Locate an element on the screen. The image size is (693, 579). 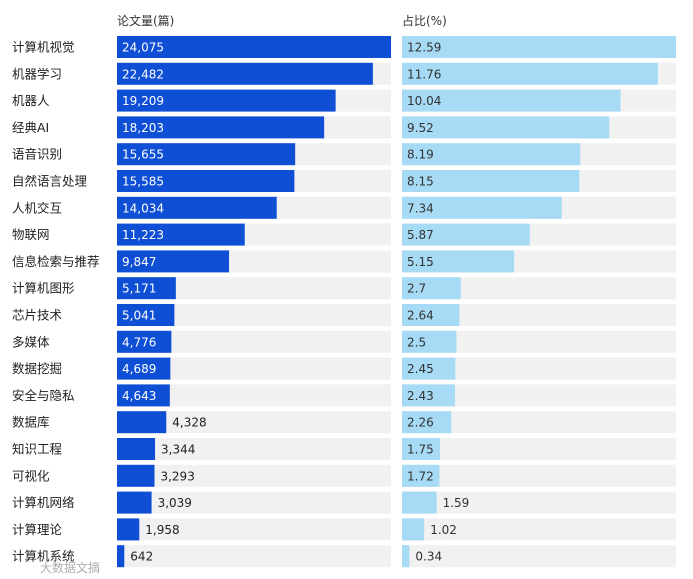
category-label: 信息检索与推荐 is located at coordinates (56, 261).